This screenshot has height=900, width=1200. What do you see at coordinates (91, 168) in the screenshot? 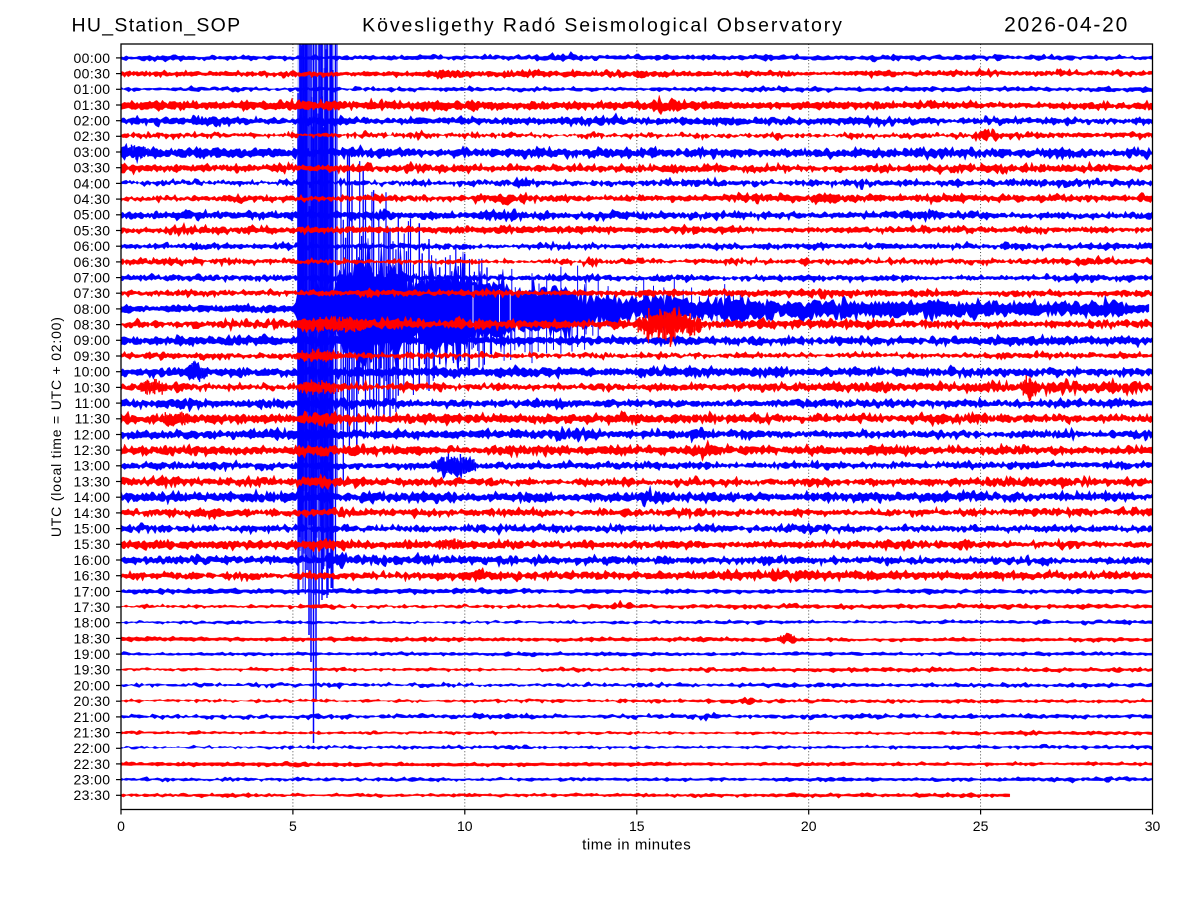
I see `svg-text: 03:30` at bounding box center [91, 168].